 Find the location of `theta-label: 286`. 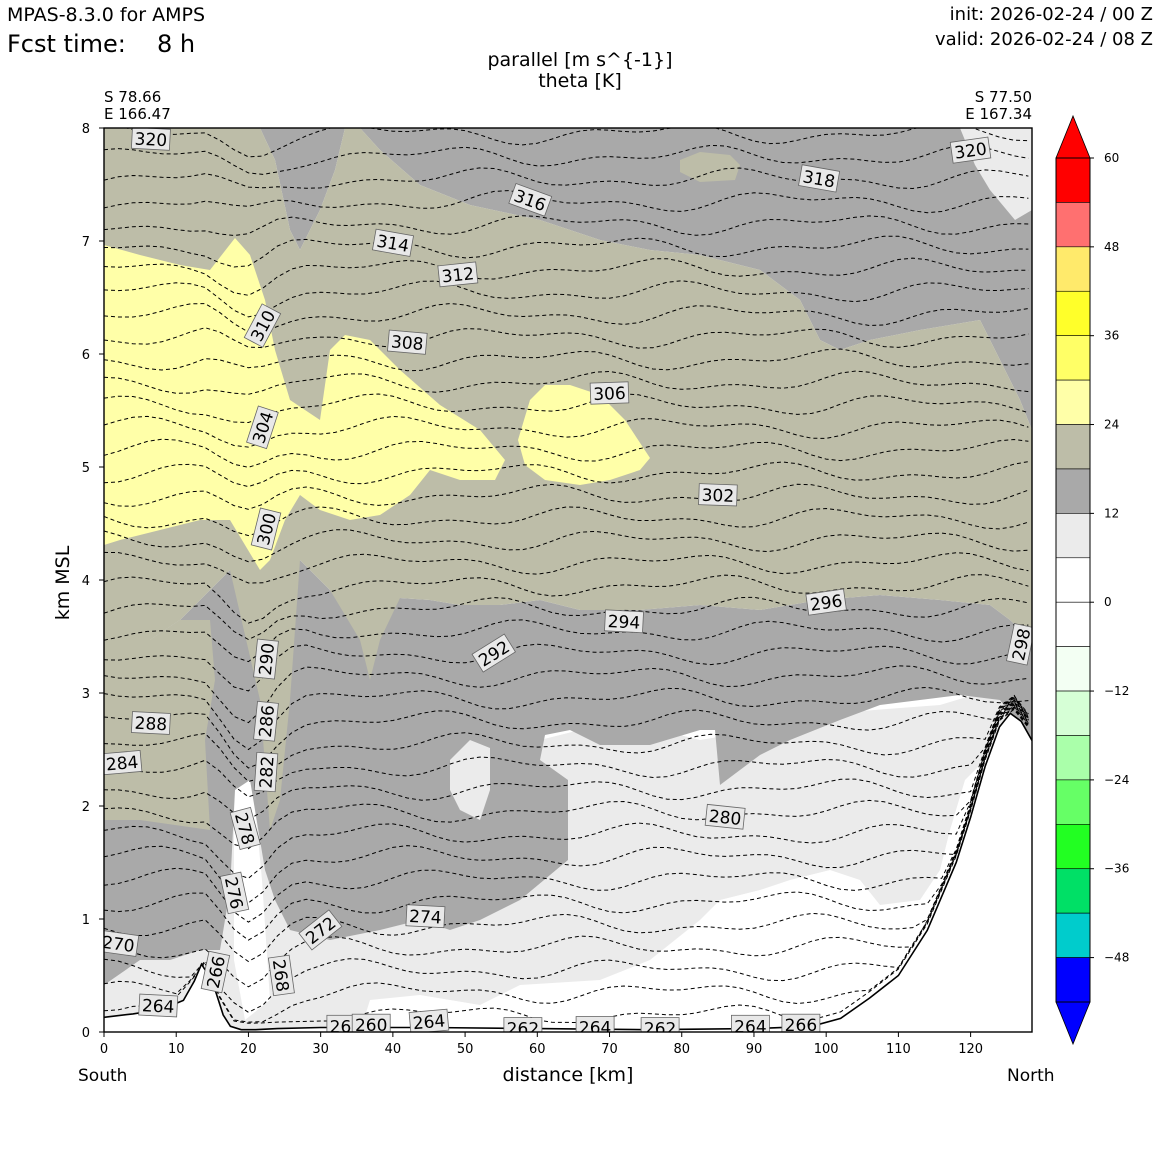

theta-label: 286 is located at coordinates (266, 721).